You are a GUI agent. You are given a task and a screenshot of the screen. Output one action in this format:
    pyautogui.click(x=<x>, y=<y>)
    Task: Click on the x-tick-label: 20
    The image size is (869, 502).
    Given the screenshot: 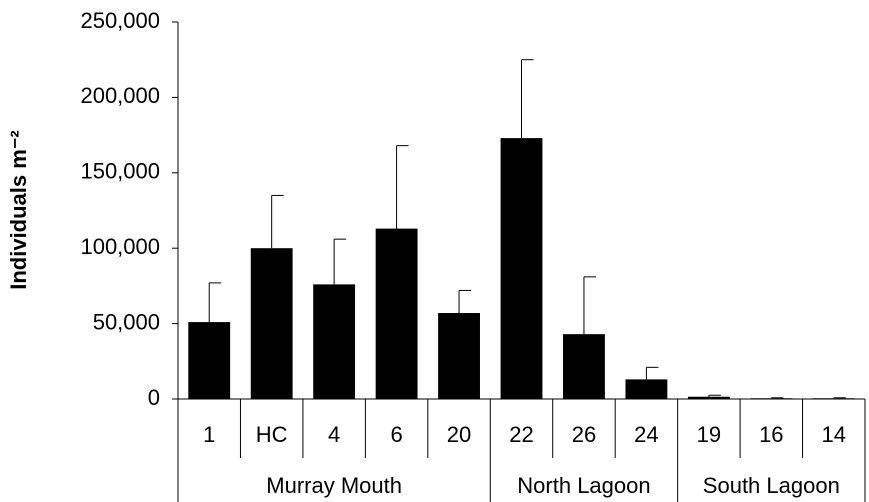 What is the action you would take?
    pyautogui.click(x=459, y=434)
    